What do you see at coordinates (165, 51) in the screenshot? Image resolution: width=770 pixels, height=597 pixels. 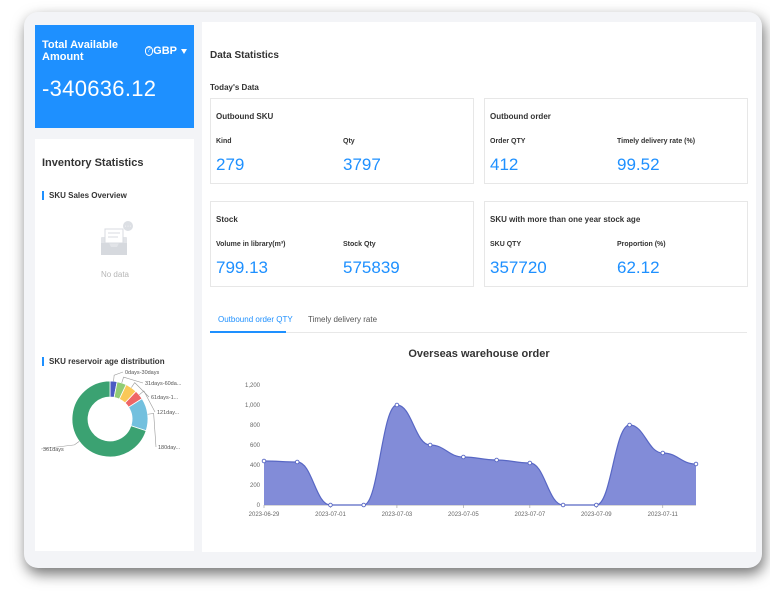 I see `currency-value: GBP` at bounding box center [165, 51].